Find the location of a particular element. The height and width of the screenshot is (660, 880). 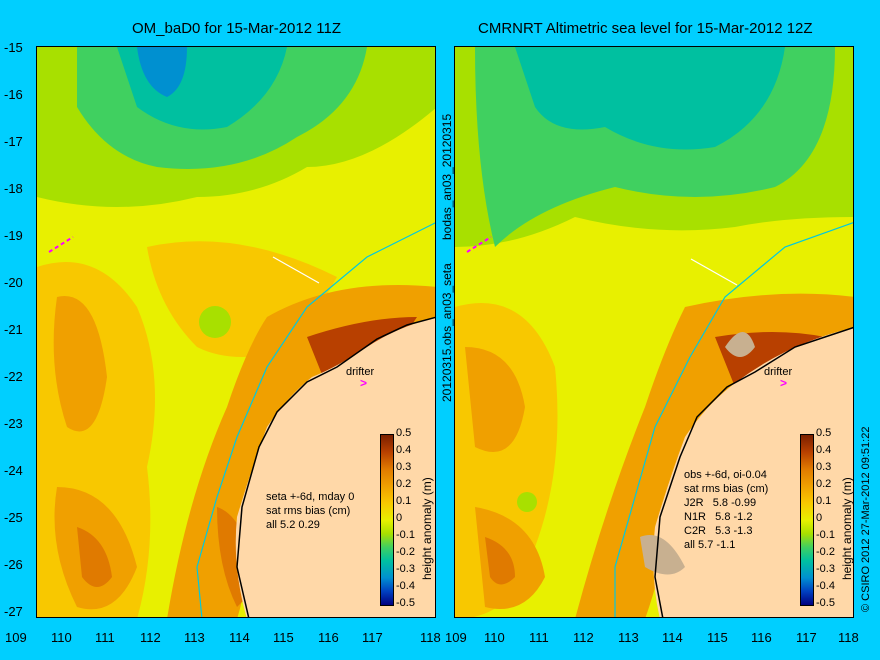

left-colorbar is located at coordinates (387, 520).